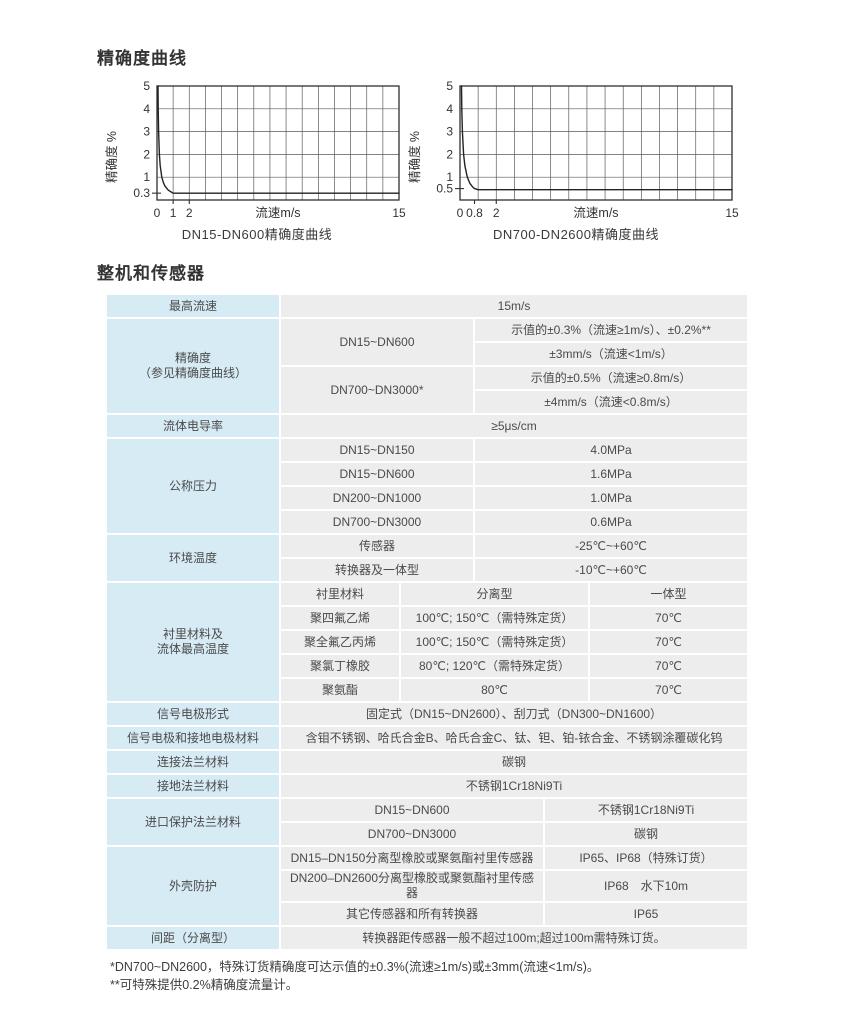 This screenshot has height=1036, width=854. Describe the element at coordinates (193, 786) in the screenshot. I see `spec-label-cell: 接地法兰材料` at that location.